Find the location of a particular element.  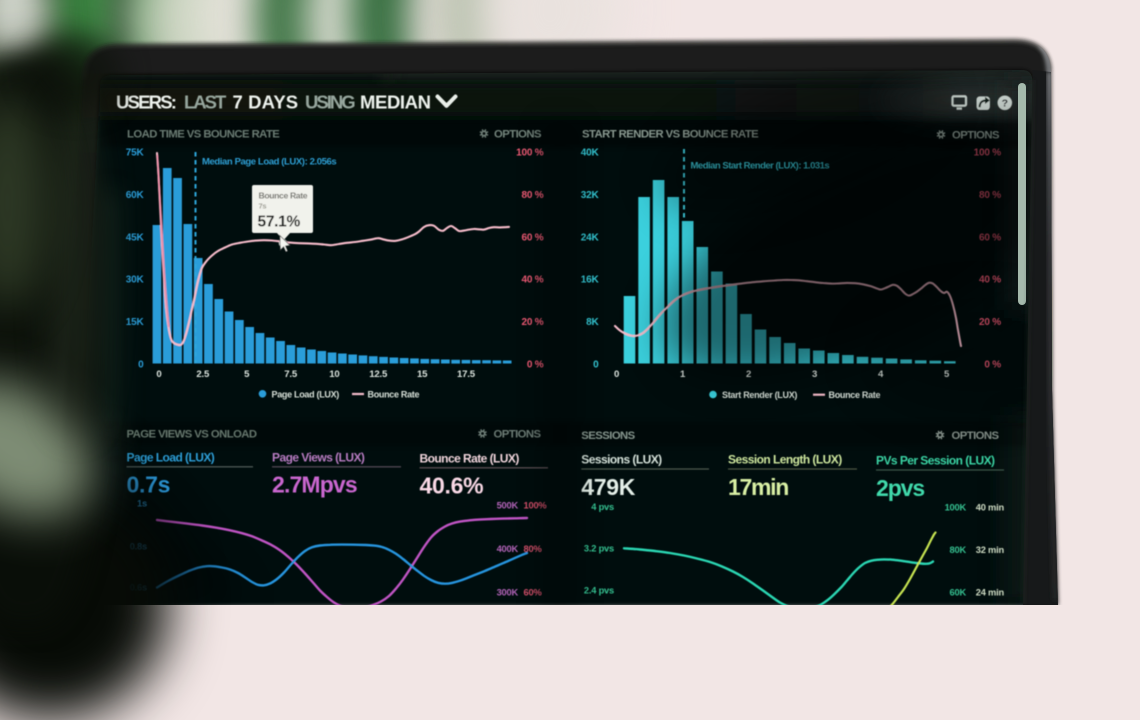

svg-text: LOAD TIME VS BOUNCE RATE is located at coordinates (203, 135).